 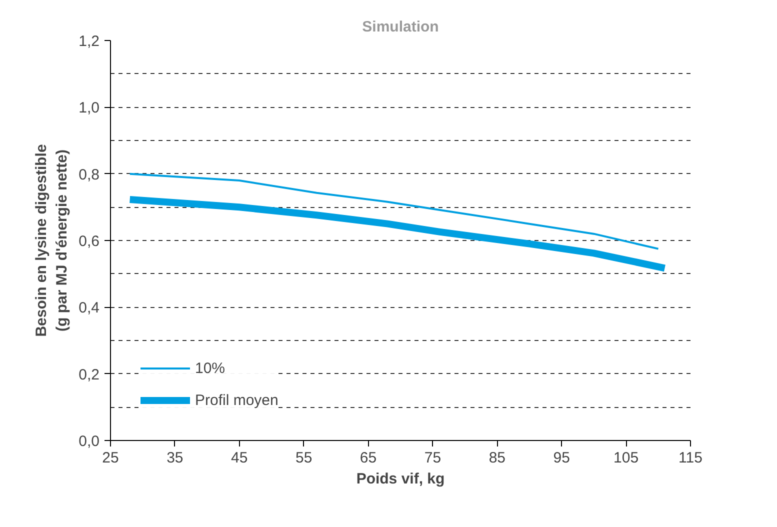 What do you see at coordinates (497, 458) in the screenshot?
I see `x-tick-label: 85` at bounding box center [497, 458].